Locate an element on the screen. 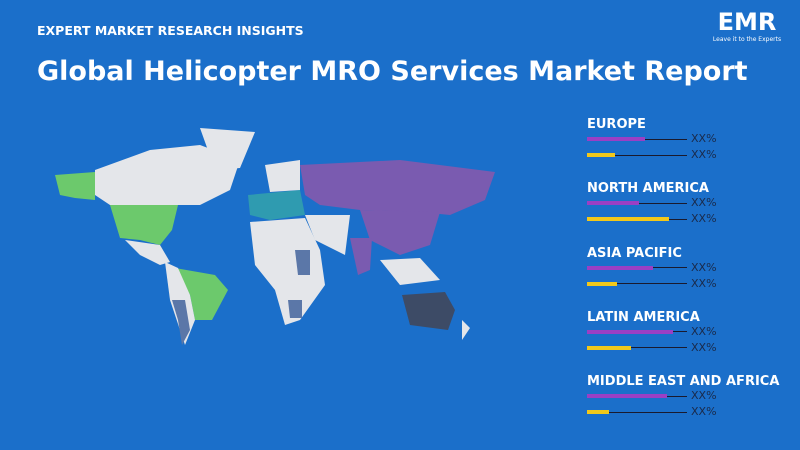  region-name: NORTH AMERICA is located at coordinates (648, 189).